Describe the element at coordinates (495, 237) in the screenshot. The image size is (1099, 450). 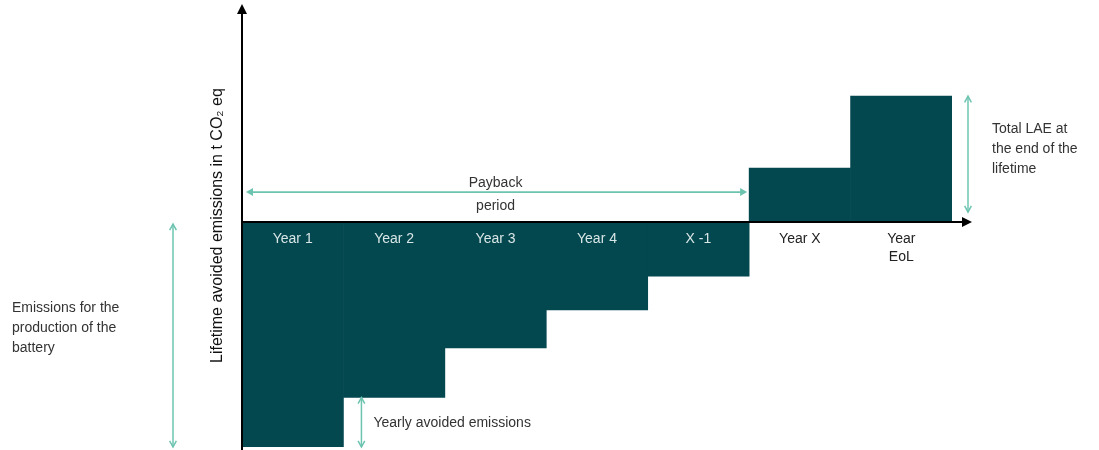
I see `x-tick-label: Year 3` at that location.